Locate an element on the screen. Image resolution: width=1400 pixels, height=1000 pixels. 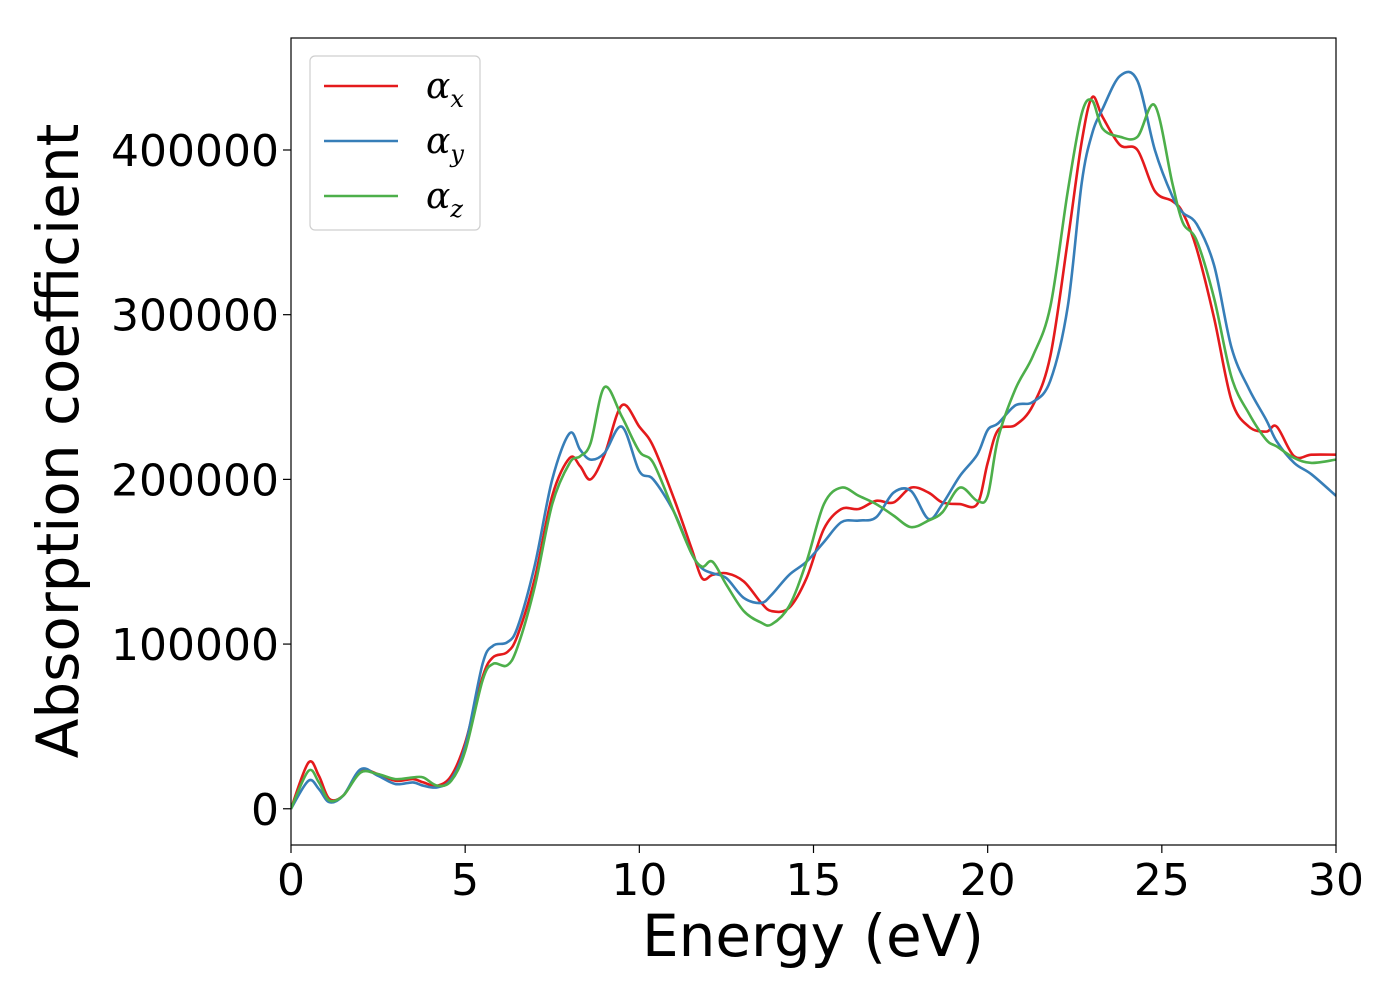
x-axis: 0 5 10 15 20 25 30 is located at coordinates (820, 875).